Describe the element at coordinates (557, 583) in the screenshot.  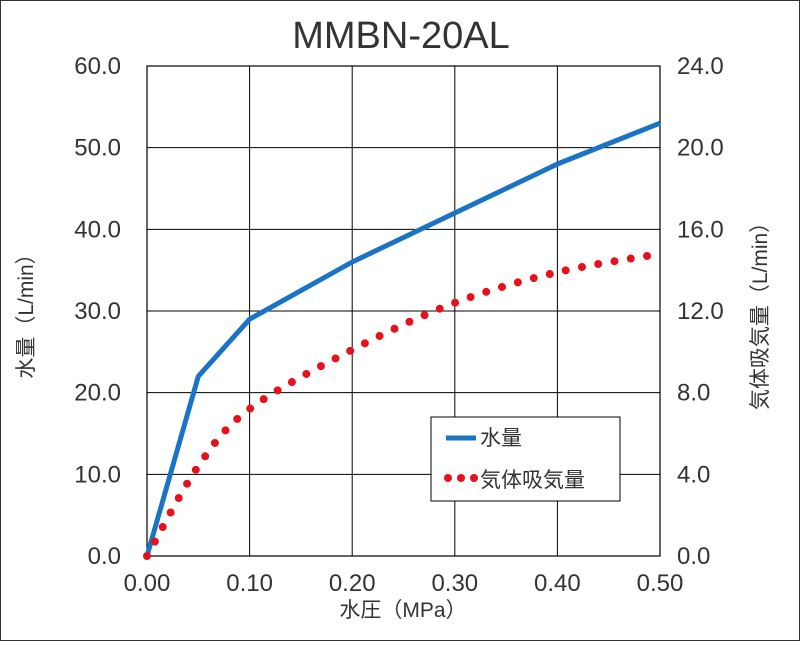
I see `x-tick-label: 0.40` at that location.